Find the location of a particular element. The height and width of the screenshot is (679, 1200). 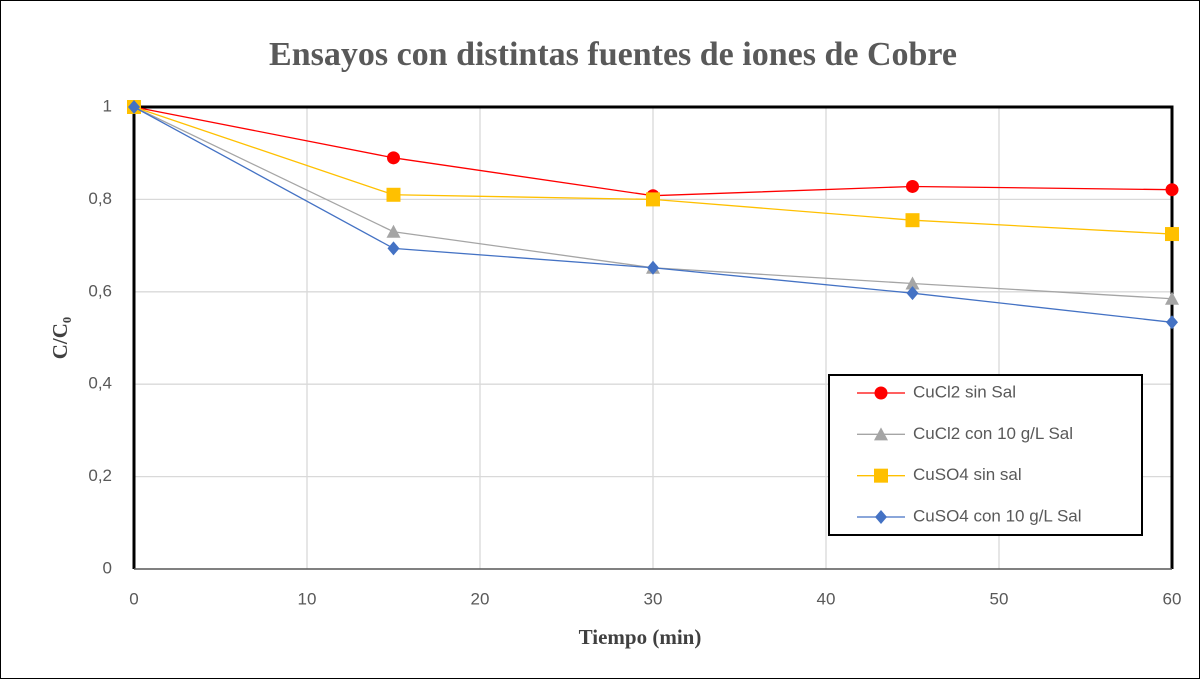

y-axis-label: C/C₀ is located at coordinates (60, 338).